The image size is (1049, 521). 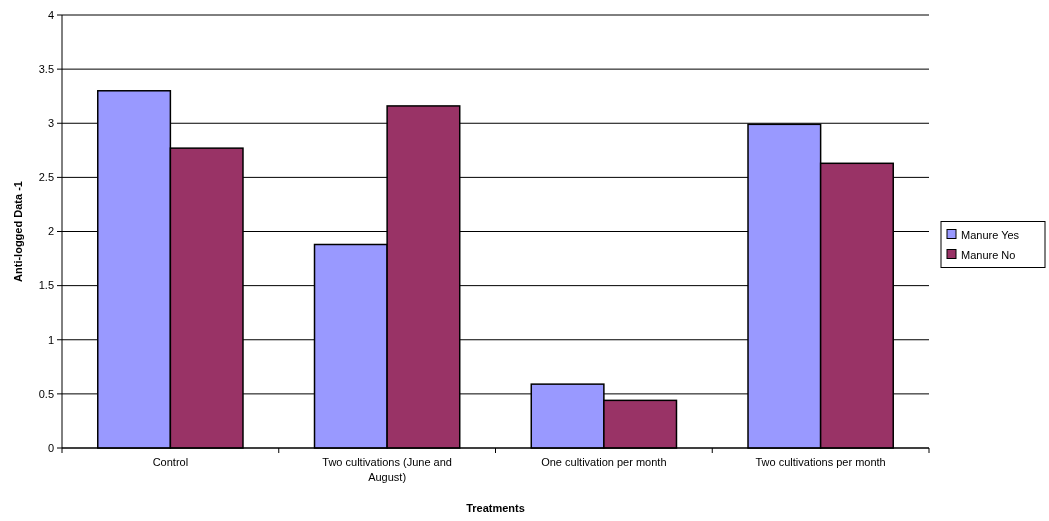 I want to click on y-tick-label: 3, so click(x=50, y=123).